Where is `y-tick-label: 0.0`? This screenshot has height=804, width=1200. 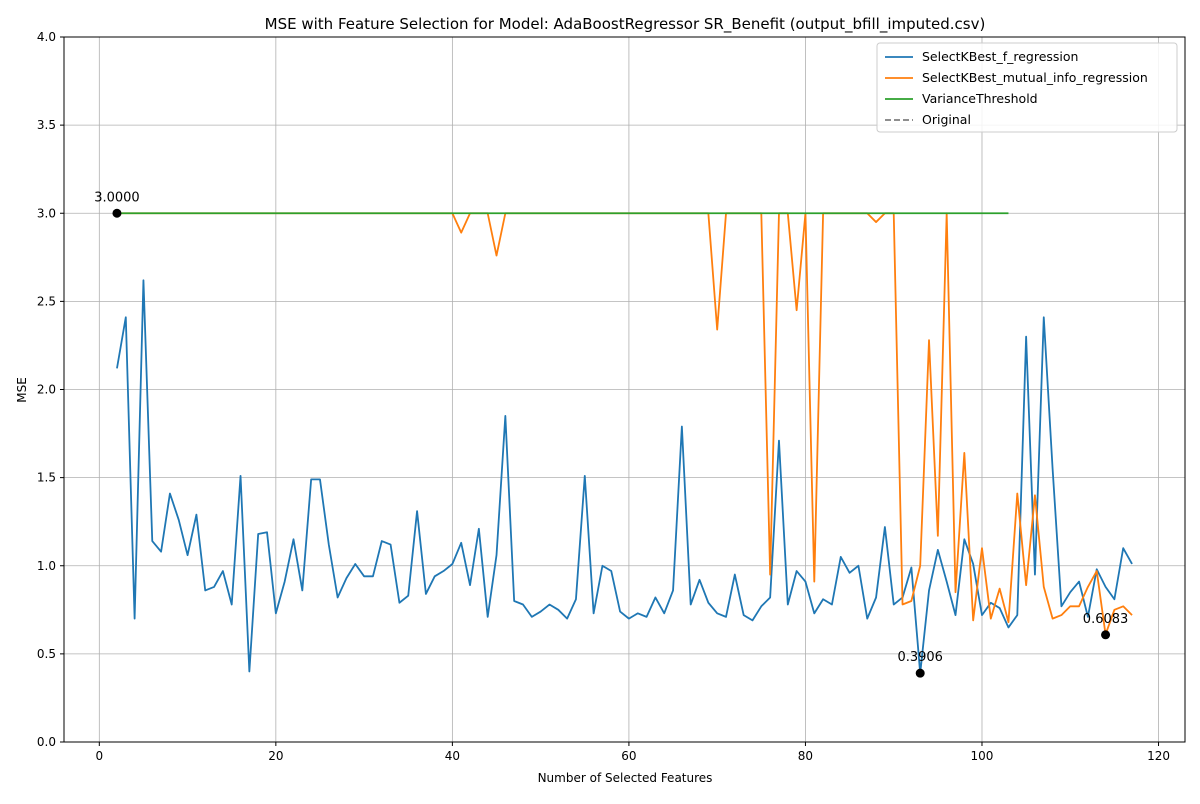 y-tick-label: 0.0 is located at coordinates (46, 742).